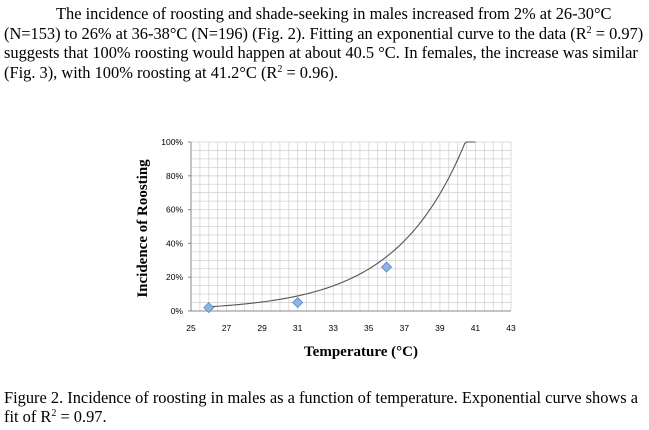 Image resolution: width=649 pixels, height=430 pixels. I want to click on x-tick-label: 33, so click(333, 328).